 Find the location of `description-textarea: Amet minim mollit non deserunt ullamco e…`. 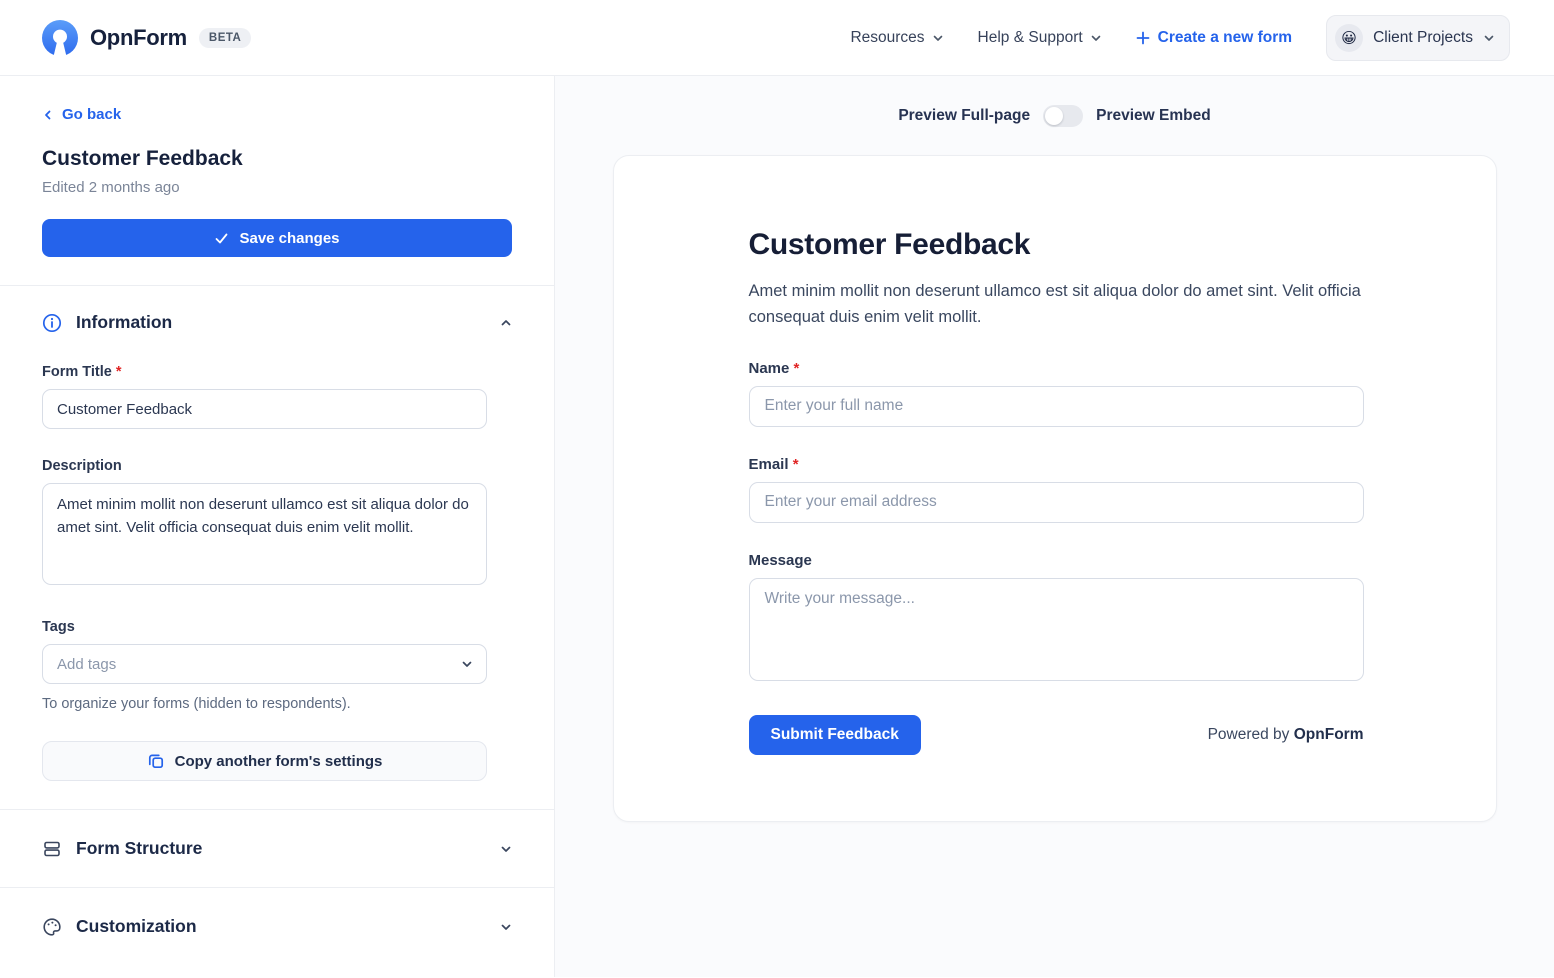

description-textarea: Amet minim mollit non deserunt ullamco e… is located at coordinates (264, 534).